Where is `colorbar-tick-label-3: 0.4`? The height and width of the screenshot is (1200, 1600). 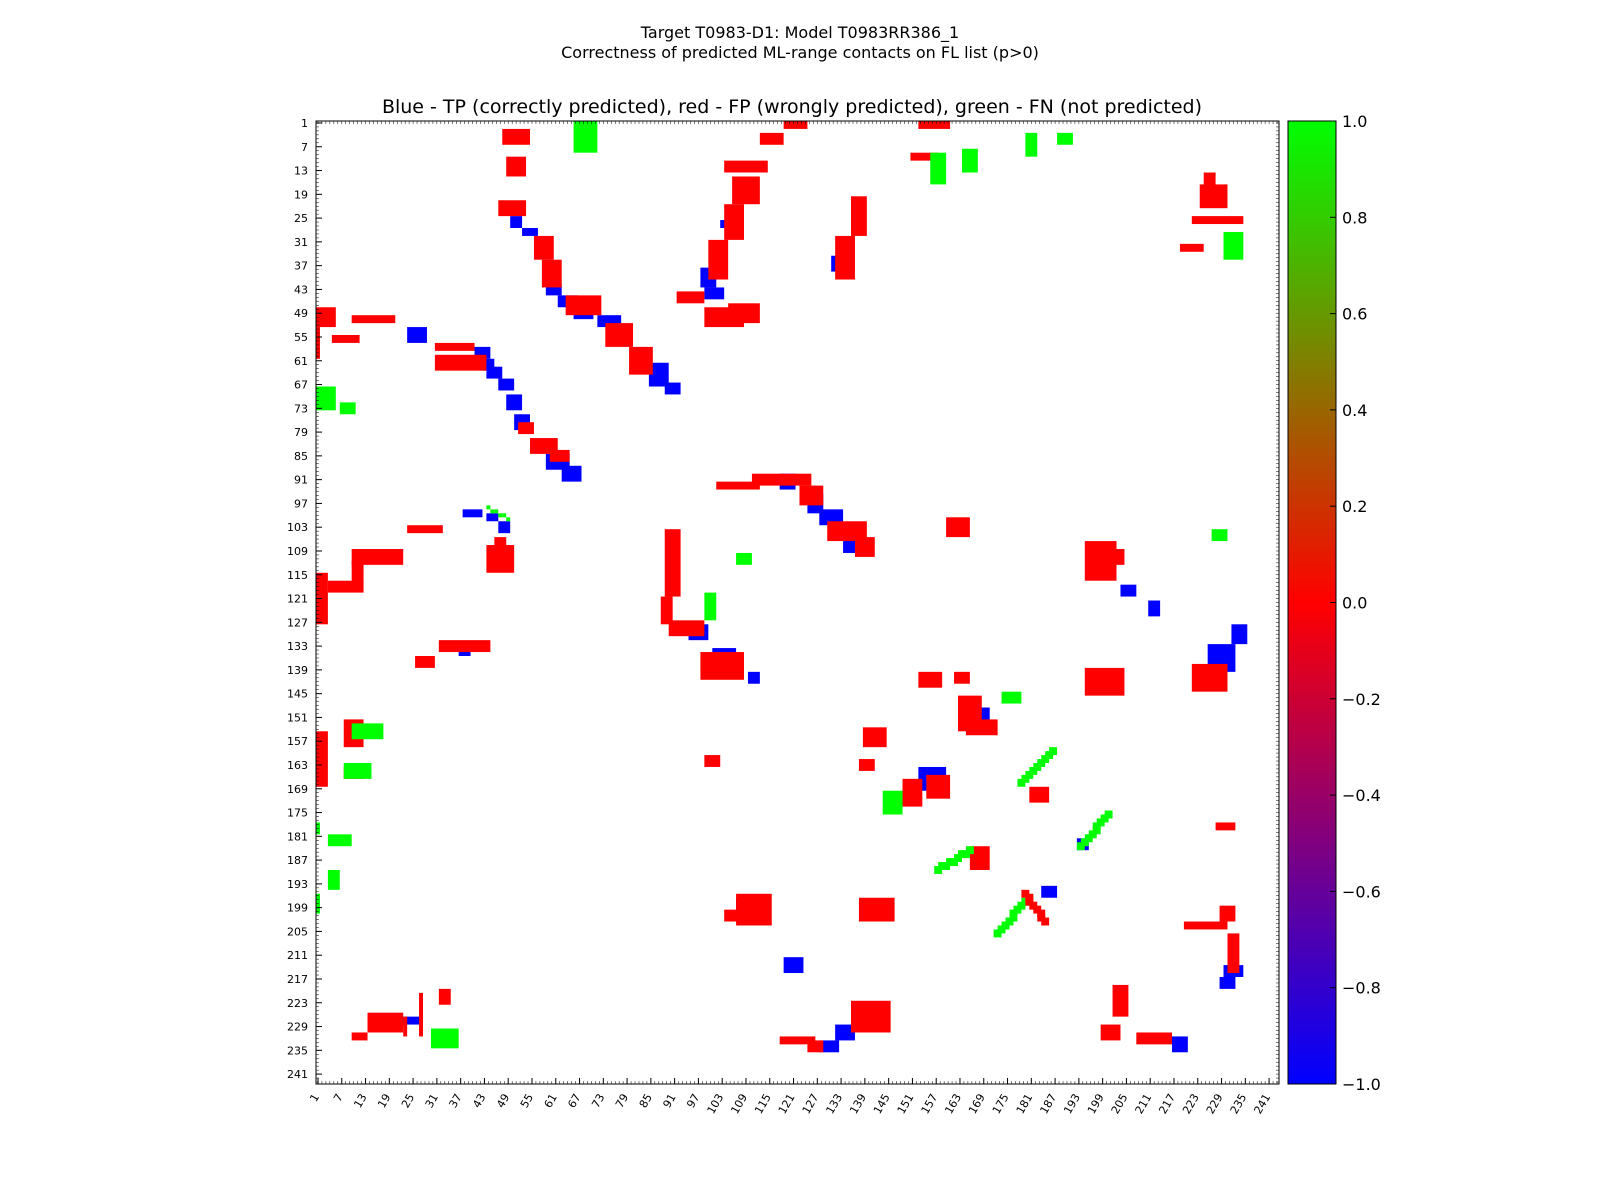
colorbar-tick-label-3: 0.4 is located at coordinates (1354, 410).